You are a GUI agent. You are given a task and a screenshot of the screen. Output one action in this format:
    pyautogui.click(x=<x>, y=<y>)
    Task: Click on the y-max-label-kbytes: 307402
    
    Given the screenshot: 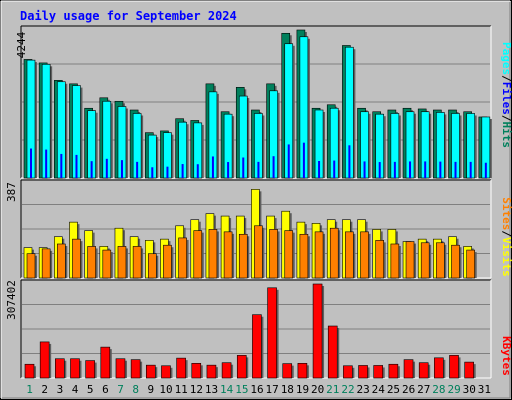 What is the action you would take?
    pyautogui.click(x=11, y=300)
    